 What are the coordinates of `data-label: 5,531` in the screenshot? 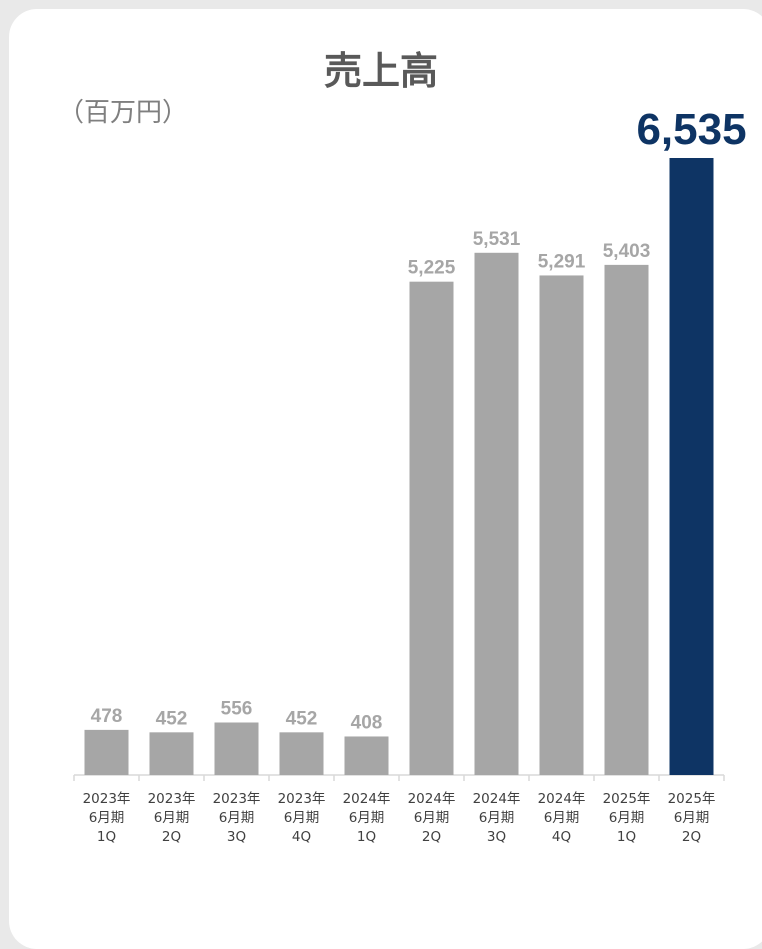 It's located at (497, 239).